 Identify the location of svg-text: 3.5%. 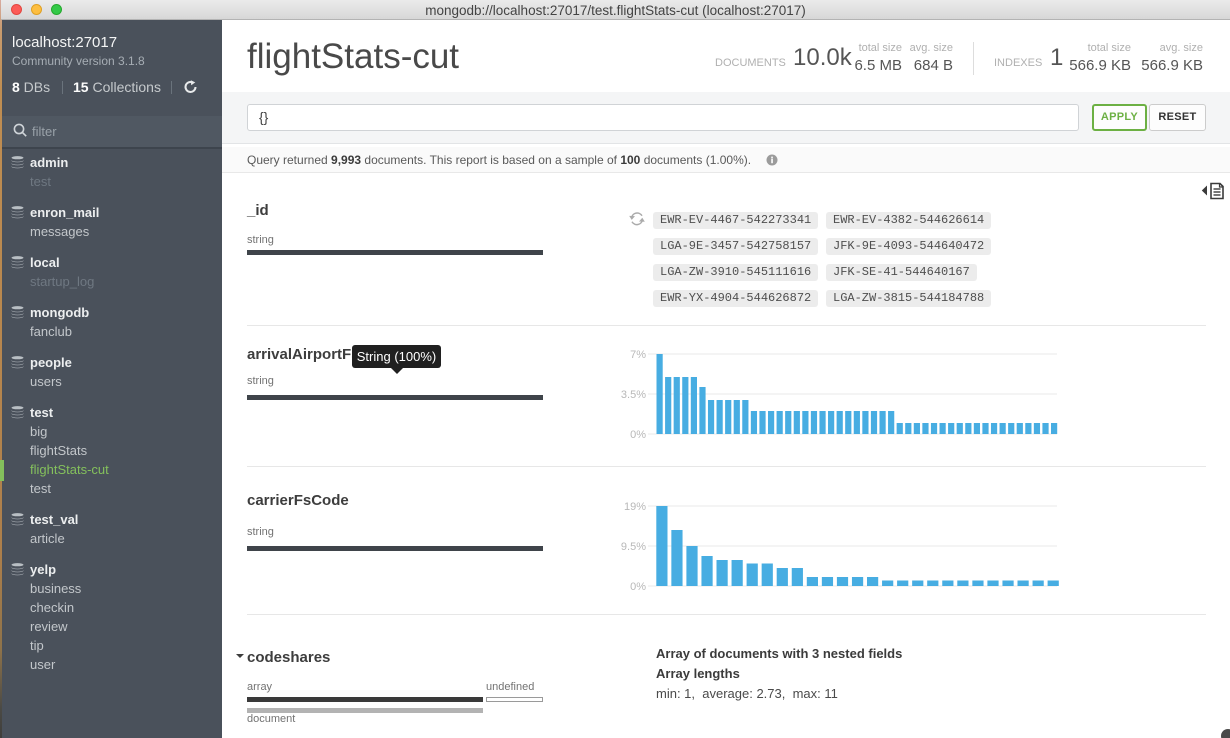
(633, 395).